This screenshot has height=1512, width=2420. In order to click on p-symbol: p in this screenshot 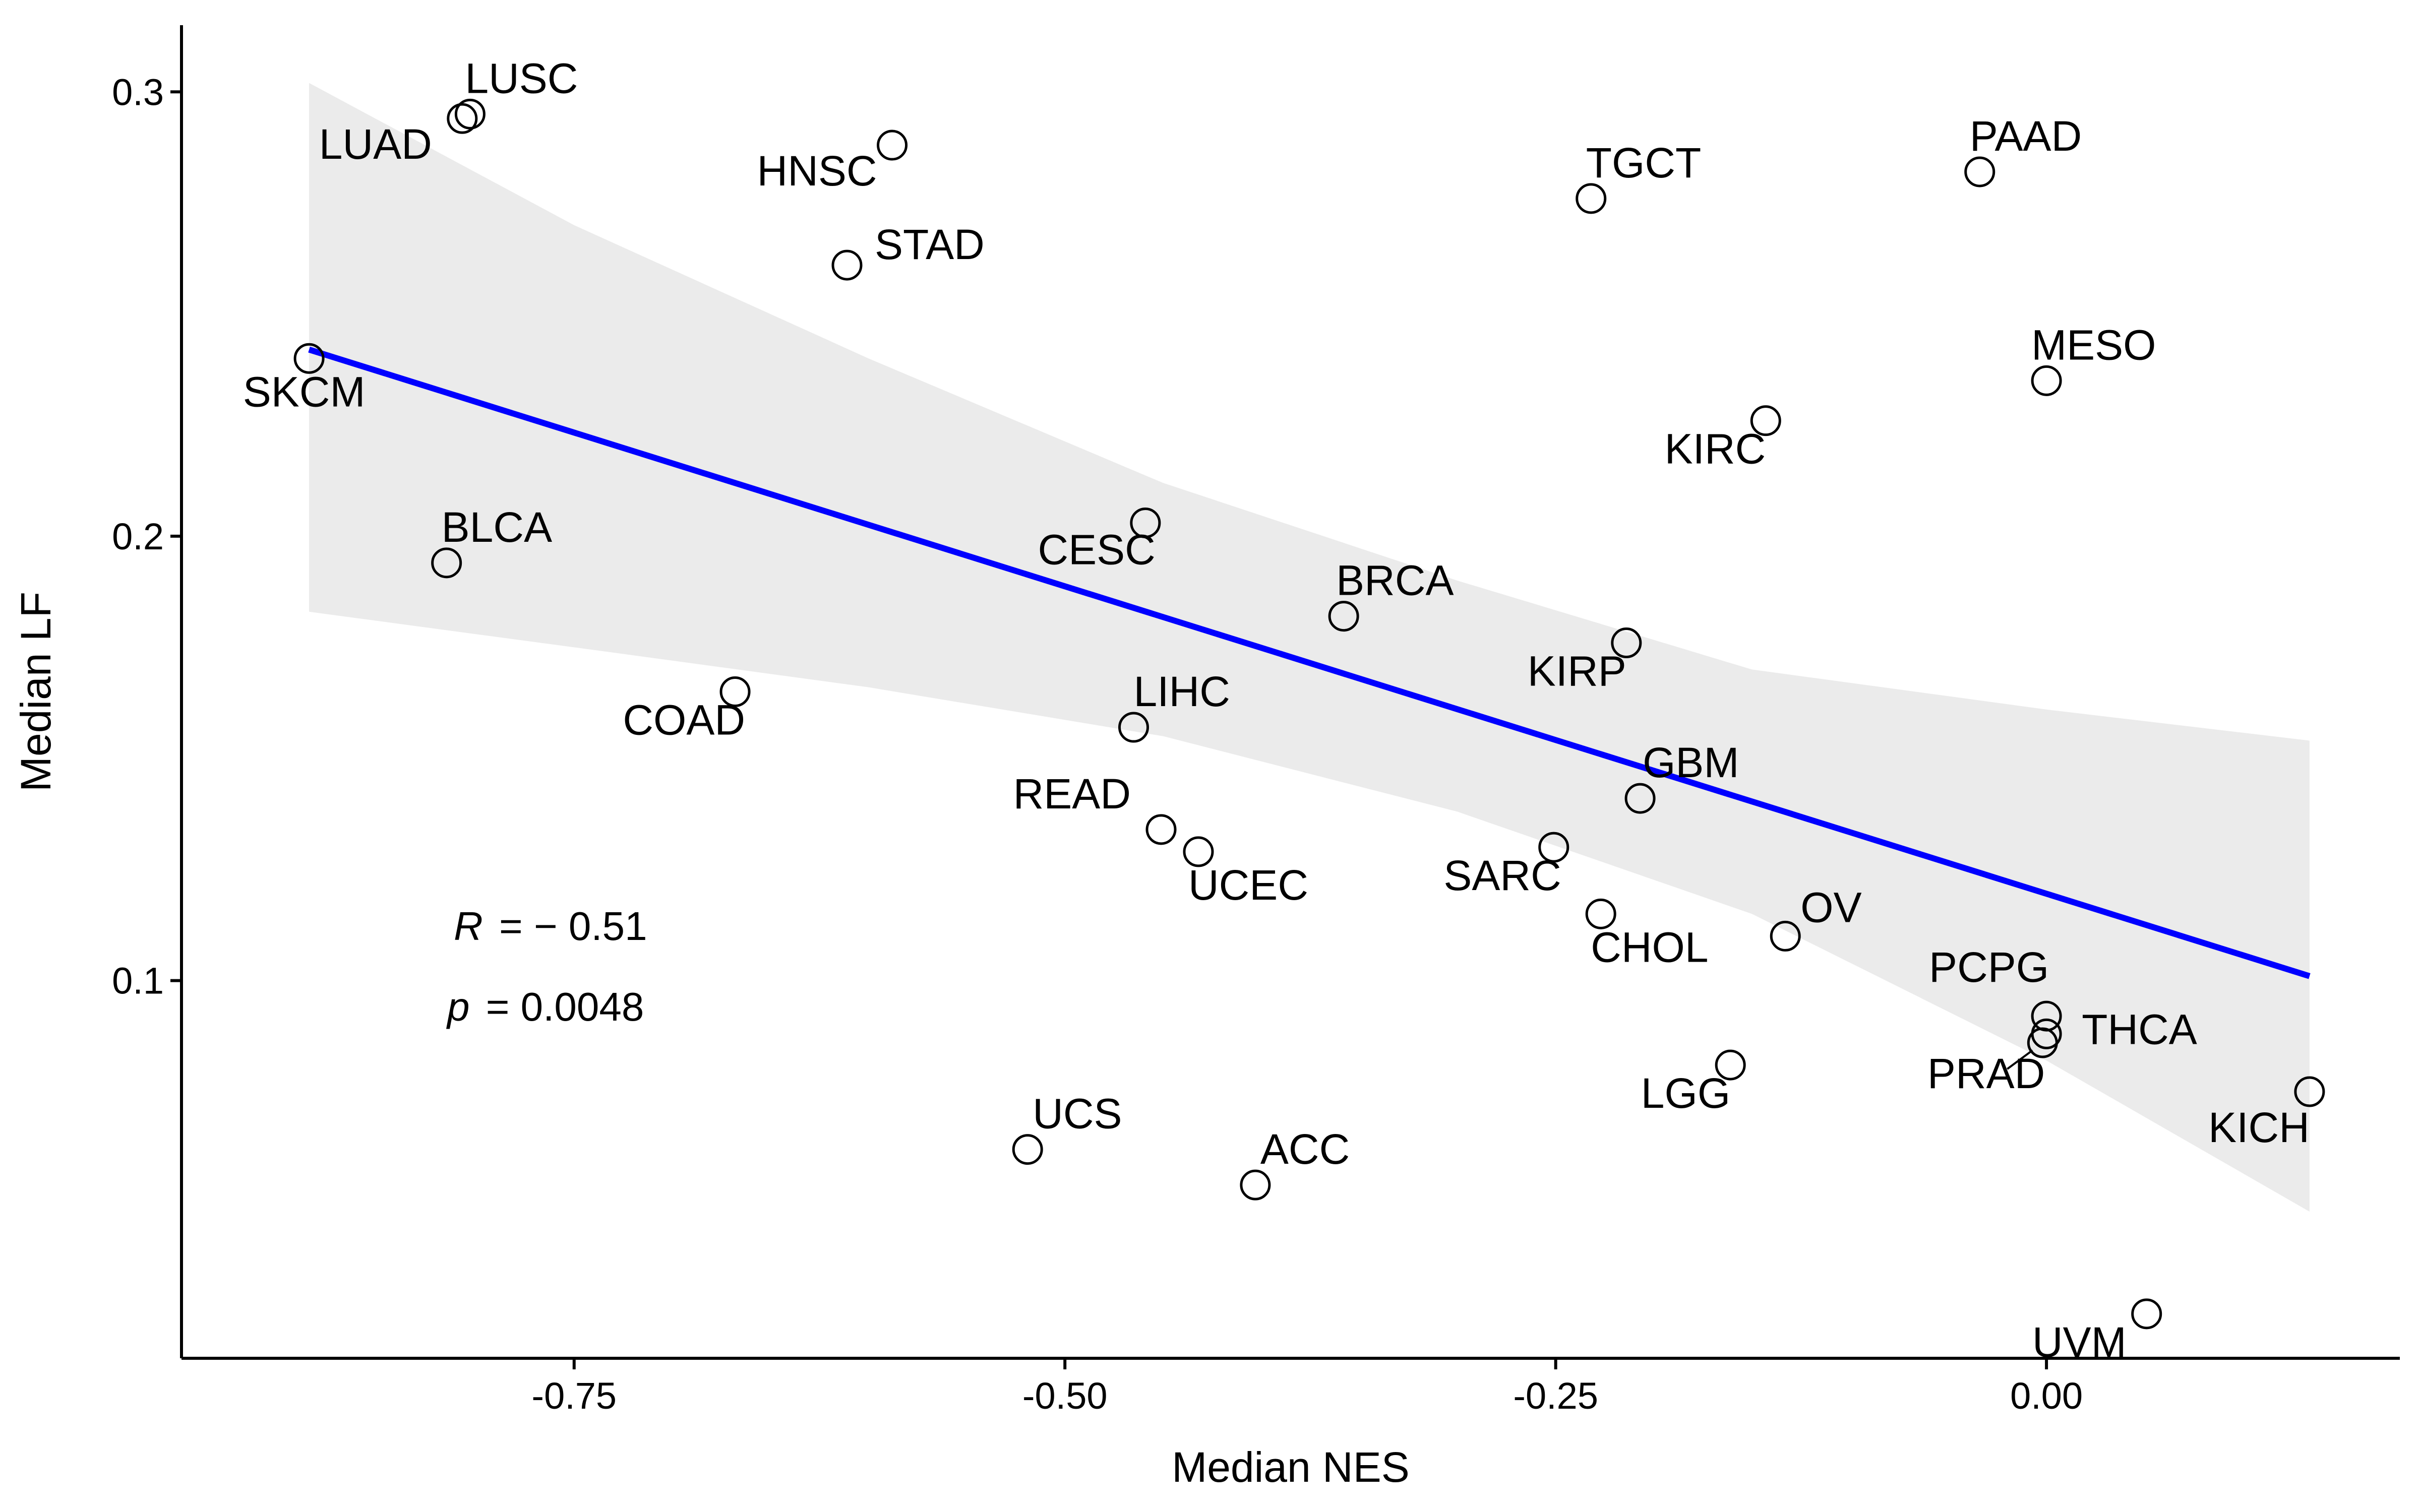, I will do `click(458, 1007)`.